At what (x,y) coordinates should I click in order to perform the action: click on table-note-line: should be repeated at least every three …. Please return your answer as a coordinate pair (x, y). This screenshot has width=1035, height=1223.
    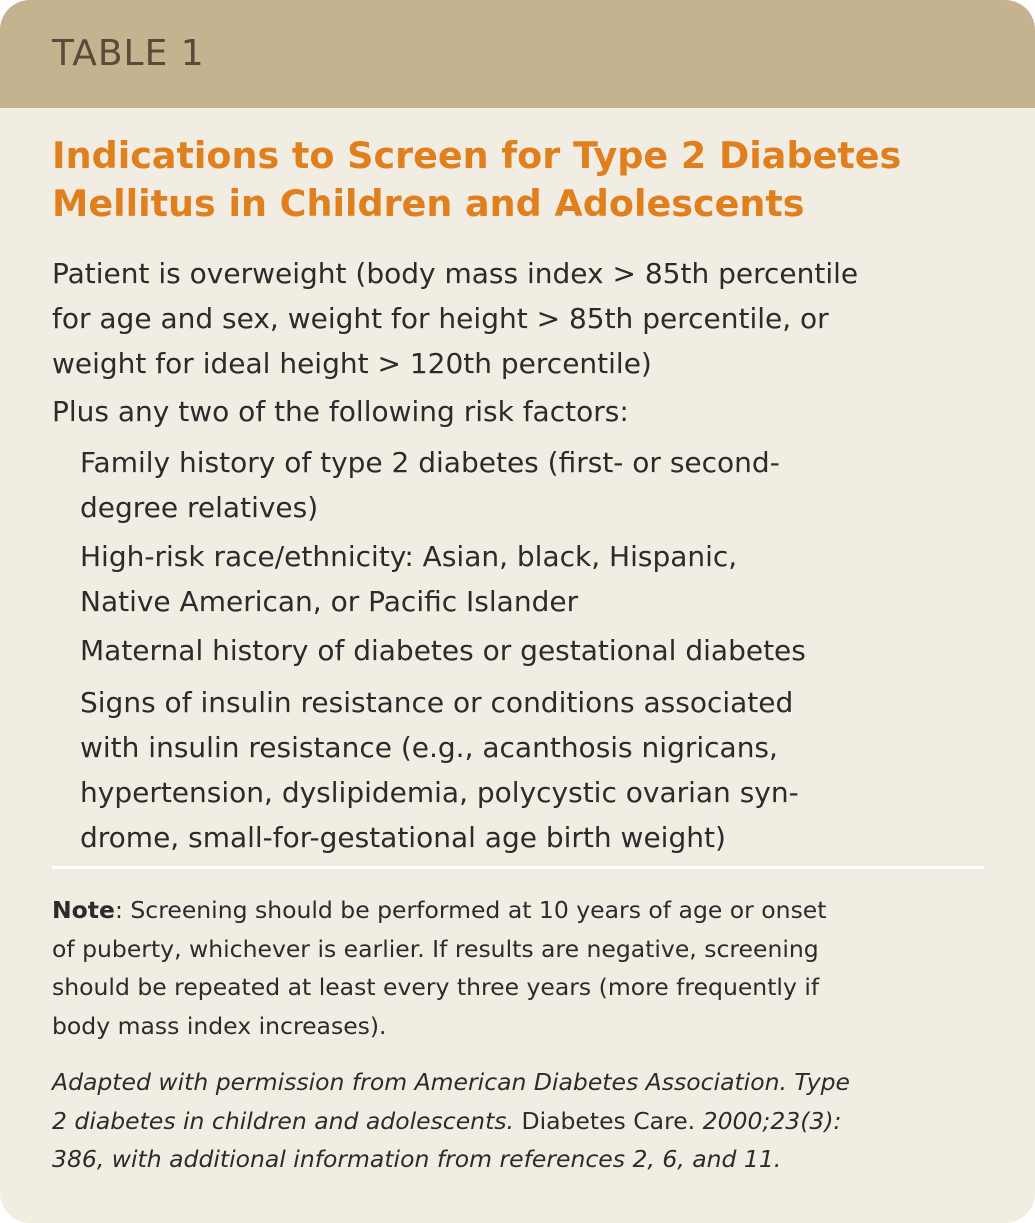
    Looking at the image, I should click on (436, 987).